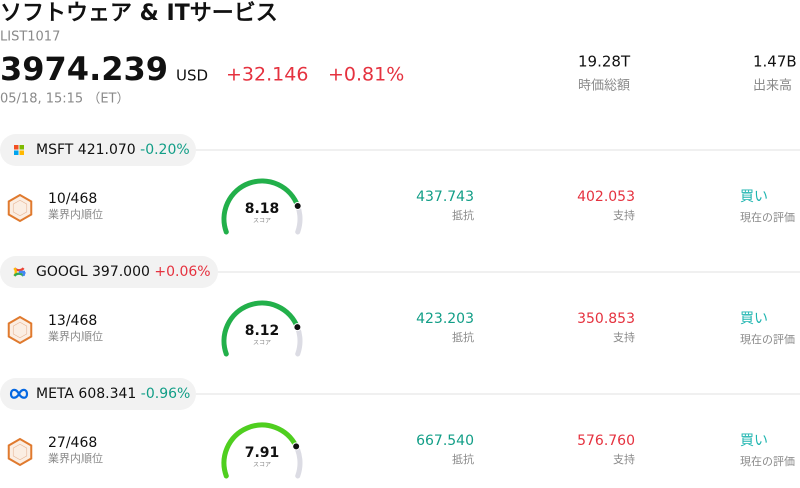 This screenshot has height=488, width=800. I want to click on support: 402.053, so click(606, 197).